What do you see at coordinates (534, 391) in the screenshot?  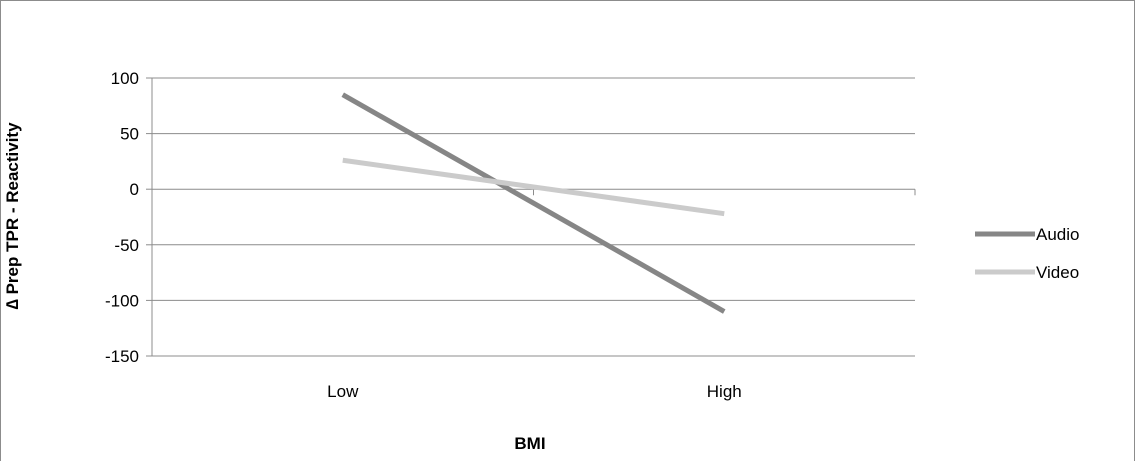 I see `x-tick-labels: Low High` at bounding box center [534, 391].